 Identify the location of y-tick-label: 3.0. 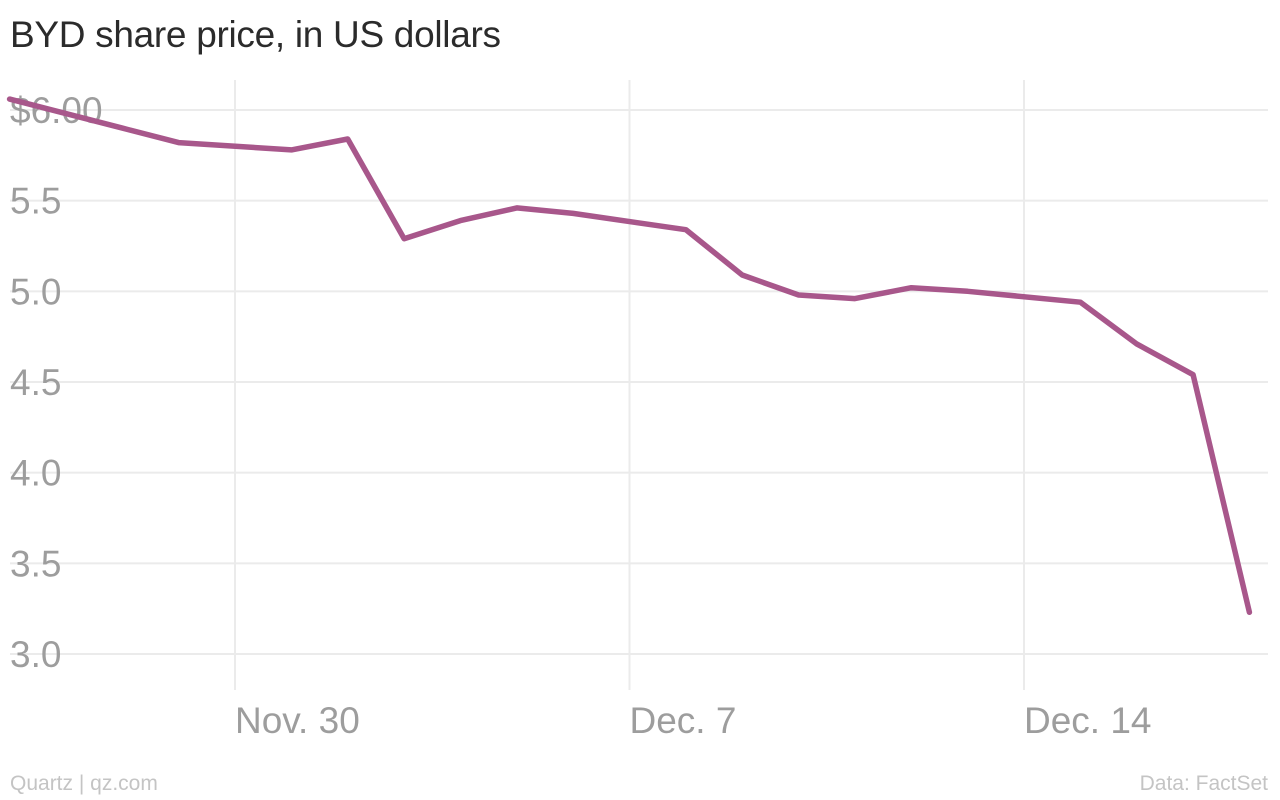
(35, 654).